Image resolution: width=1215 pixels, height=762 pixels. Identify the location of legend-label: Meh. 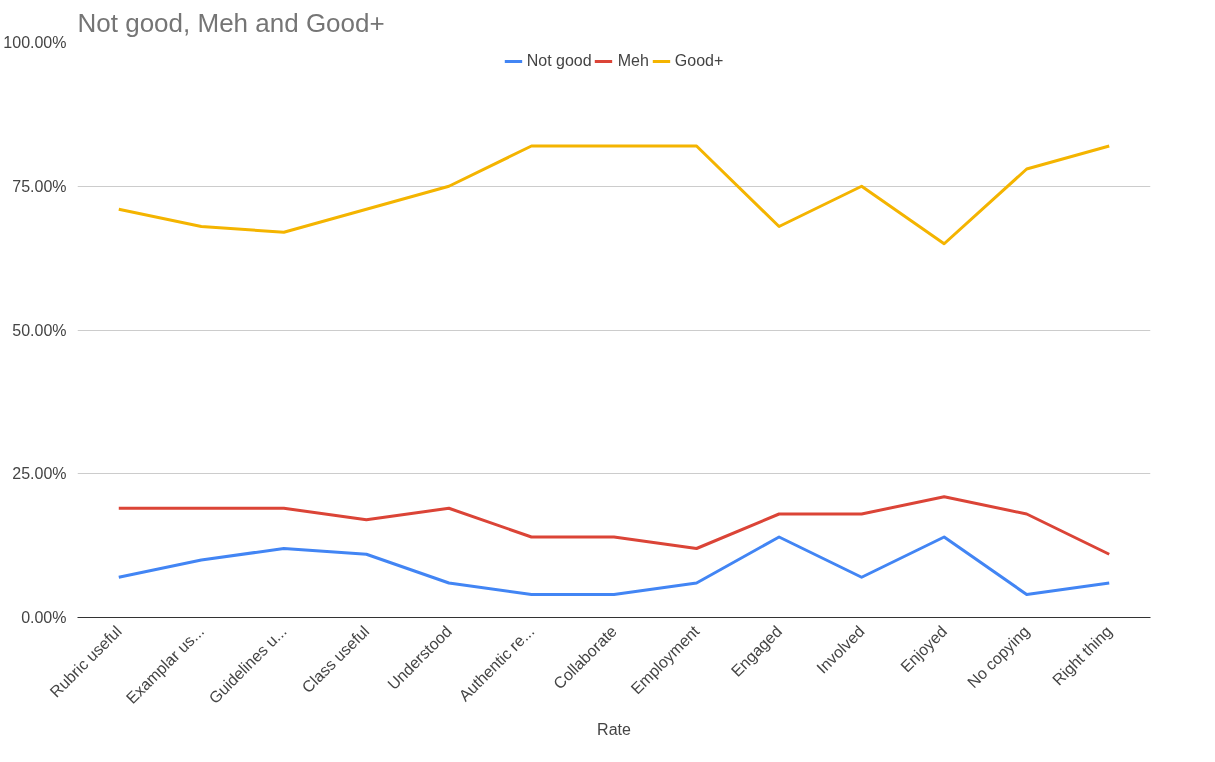
(633, 61).